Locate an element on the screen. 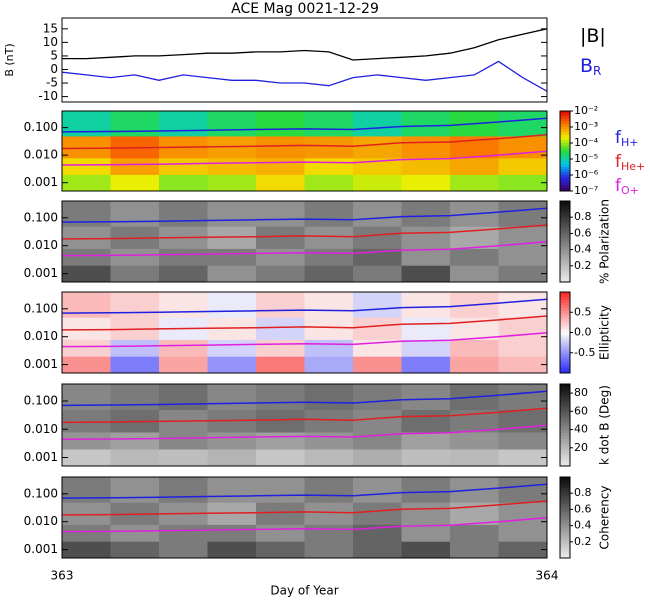  y-tick-label: 10 is located at coordinates (50, 42).